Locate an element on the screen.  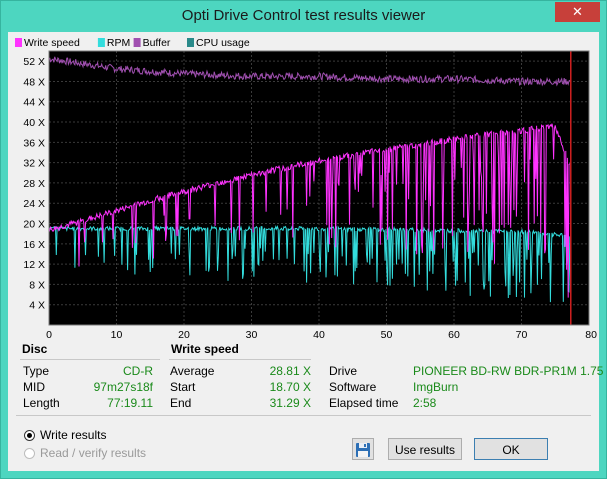
drive-label: Drive is located at coordinates (343, 371).